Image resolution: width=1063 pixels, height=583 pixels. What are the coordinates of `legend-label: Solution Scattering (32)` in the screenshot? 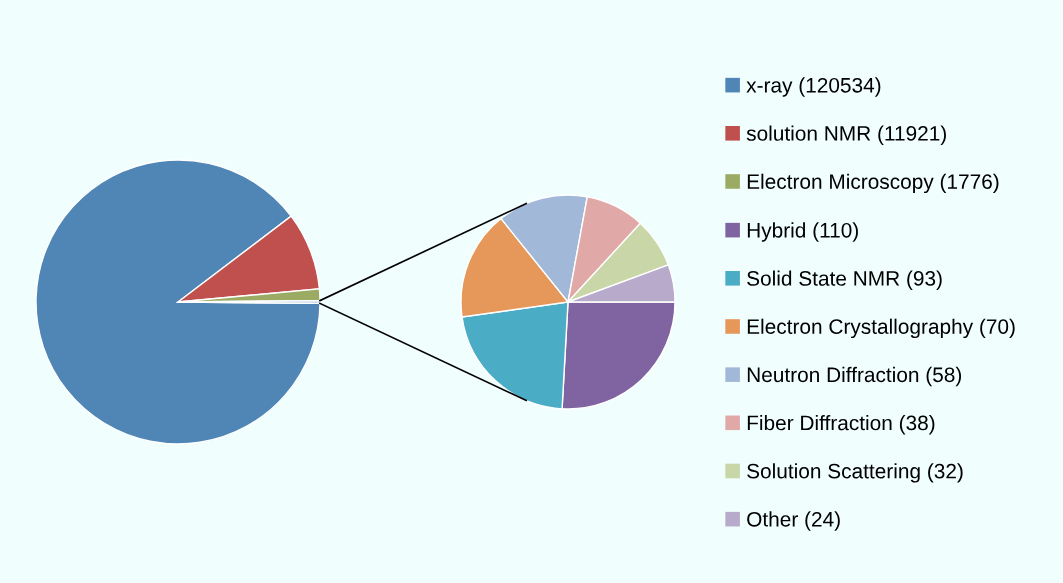 It's located at (855, 473).